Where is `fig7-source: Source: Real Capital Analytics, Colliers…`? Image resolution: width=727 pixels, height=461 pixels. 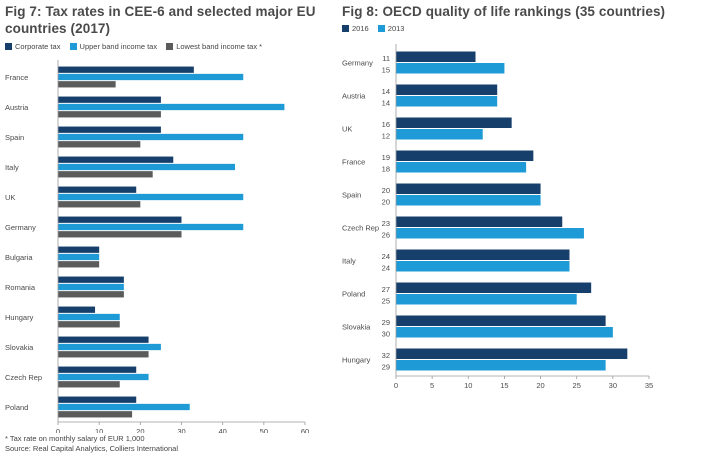
fig7-source: Source: Real Capital Analytics, Colliers… is located at coordinates (92, 448).